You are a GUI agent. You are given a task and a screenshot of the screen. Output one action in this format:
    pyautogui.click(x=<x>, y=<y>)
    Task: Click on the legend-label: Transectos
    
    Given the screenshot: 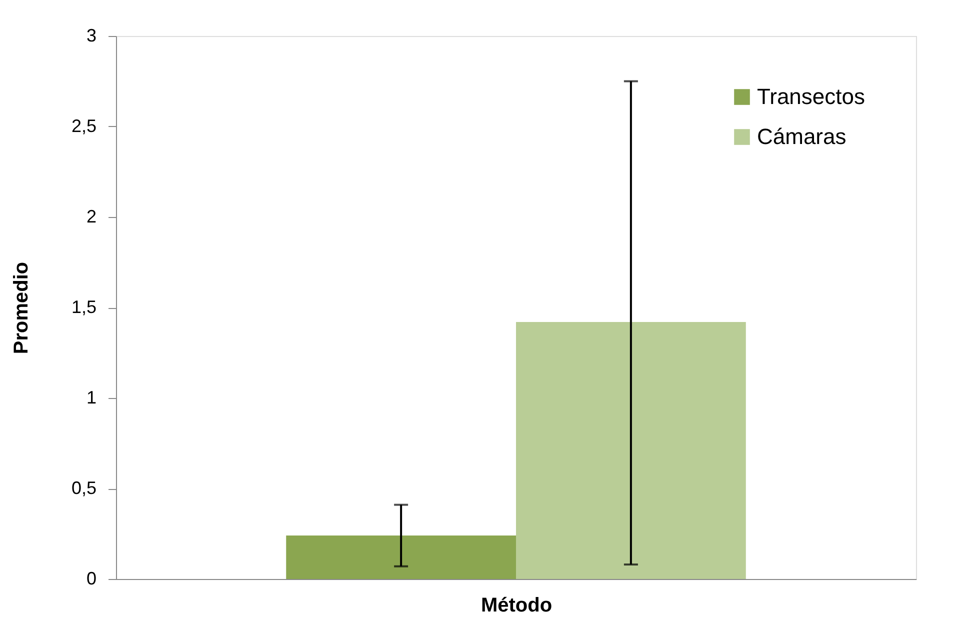 What is the action you would take?
    pyautogui.click(x=811, y=96)
    